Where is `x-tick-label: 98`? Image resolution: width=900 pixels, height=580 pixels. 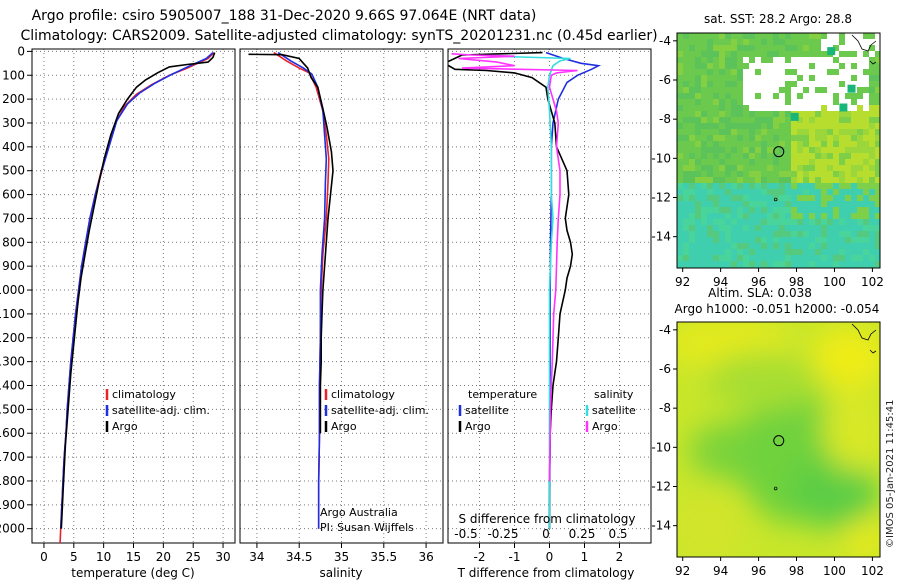 x-tick-label: 98 is located at coordinates (796, 571).